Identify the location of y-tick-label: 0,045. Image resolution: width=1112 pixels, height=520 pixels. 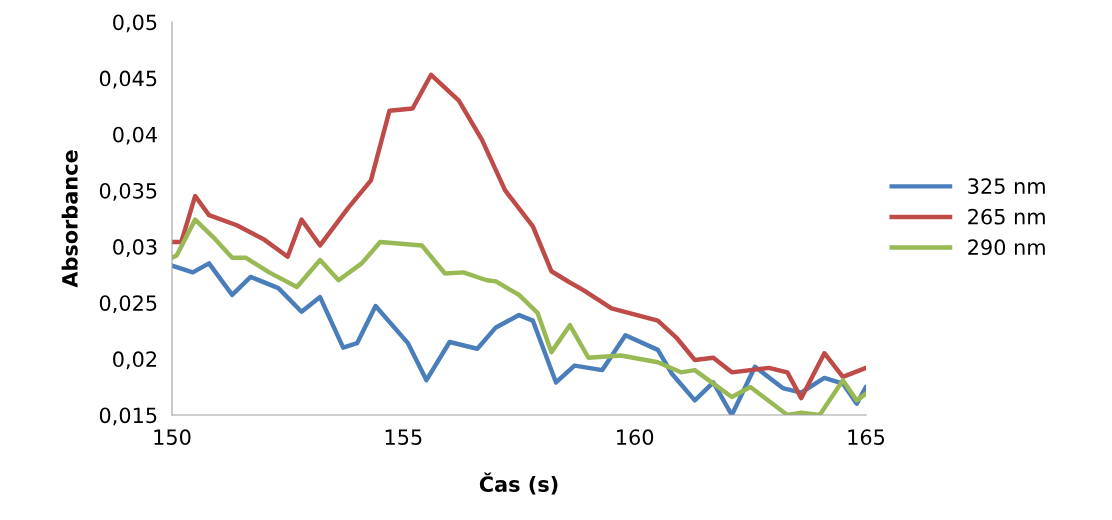
(128, 79).